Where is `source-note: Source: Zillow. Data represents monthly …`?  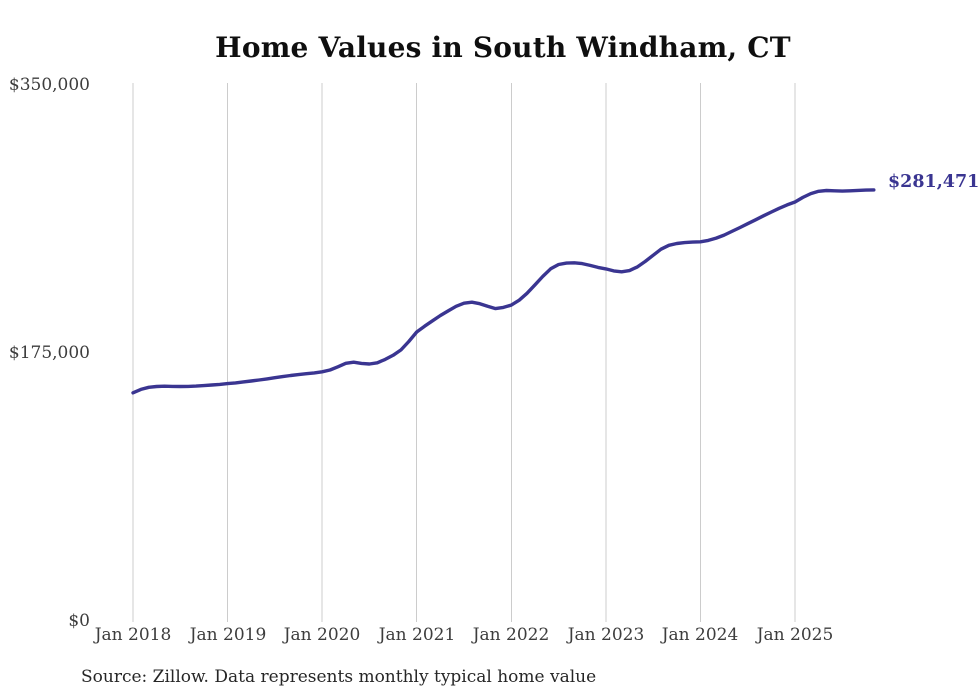
source-note: Source: Zillow. Data represents monthly … is located at coordinates (339, 677).